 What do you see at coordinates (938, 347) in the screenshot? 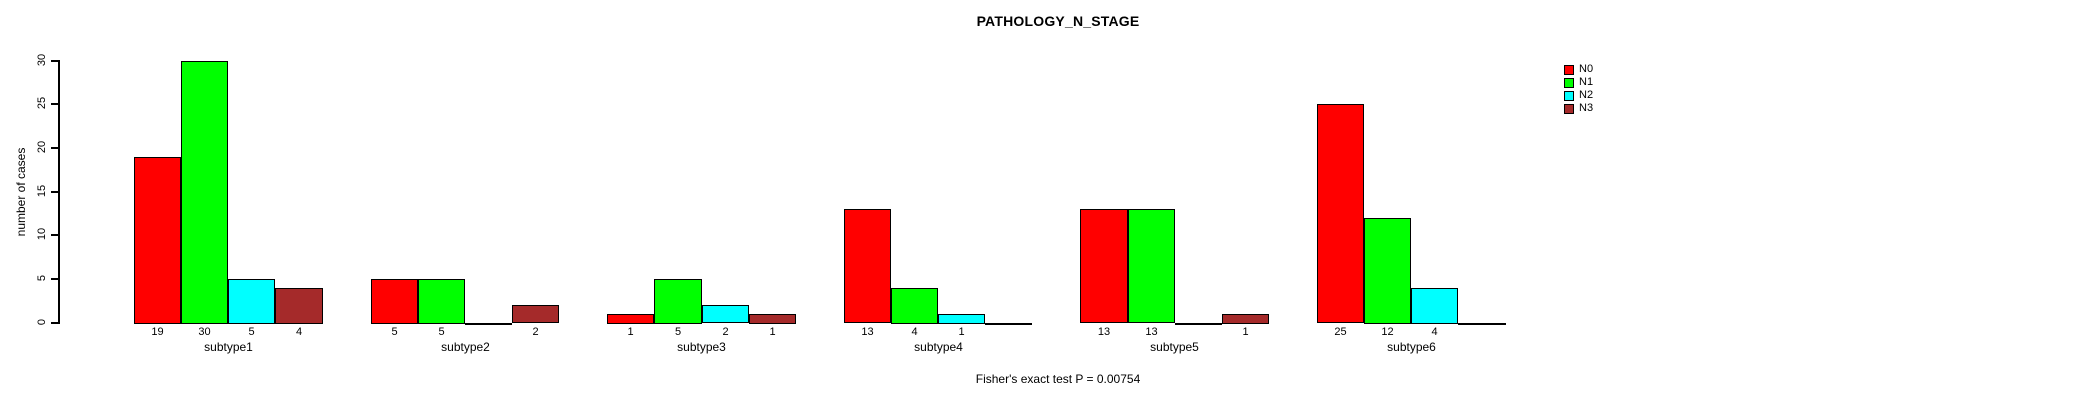
I see `category-label-subtype4: subtype4` at bounding box center [938, 347].